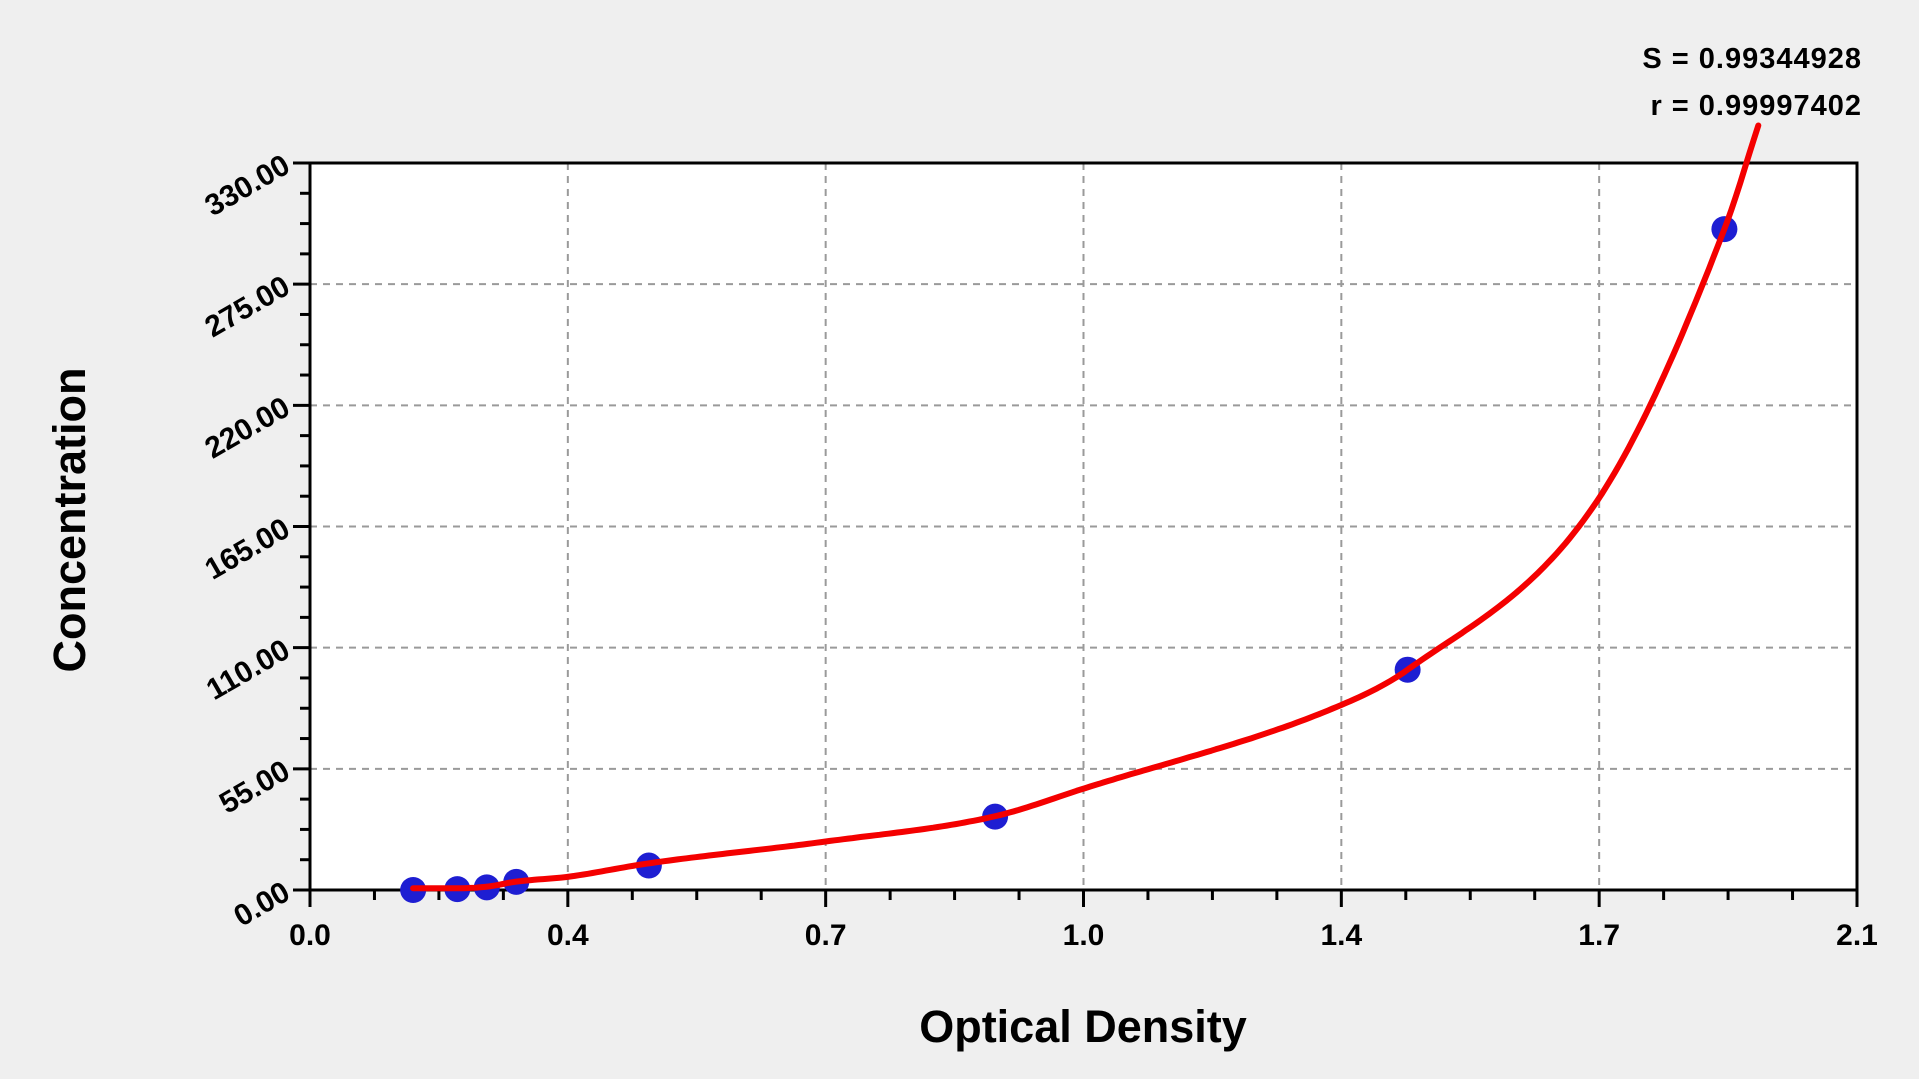 This screenshot has height=1079, width=1919. Describe the element at coordinates (1599, 935) in the screenshot. I see `x-tick-label: 1.7` at that location.